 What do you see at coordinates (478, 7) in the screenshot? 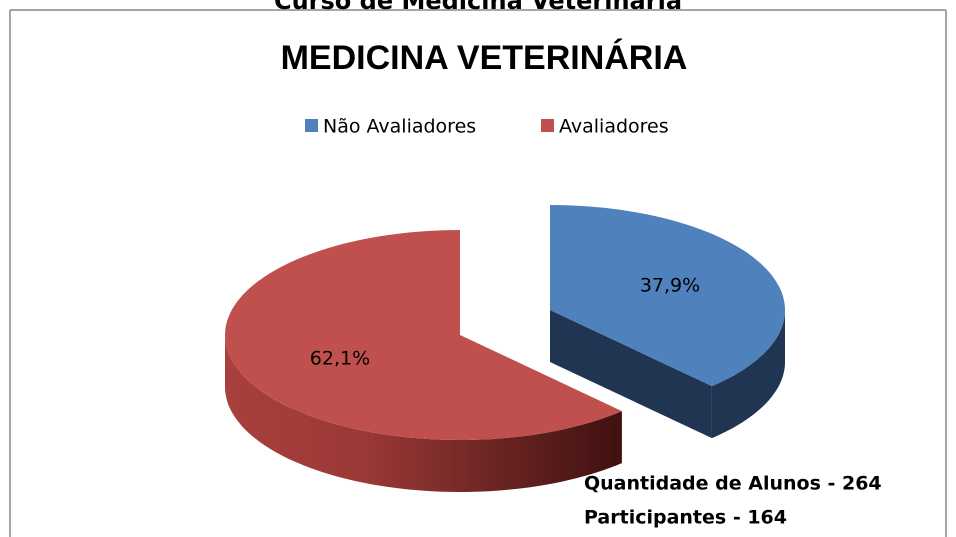
I see `page-header: Curso de Medicina Veterinária` at bounding box center [478, 7].